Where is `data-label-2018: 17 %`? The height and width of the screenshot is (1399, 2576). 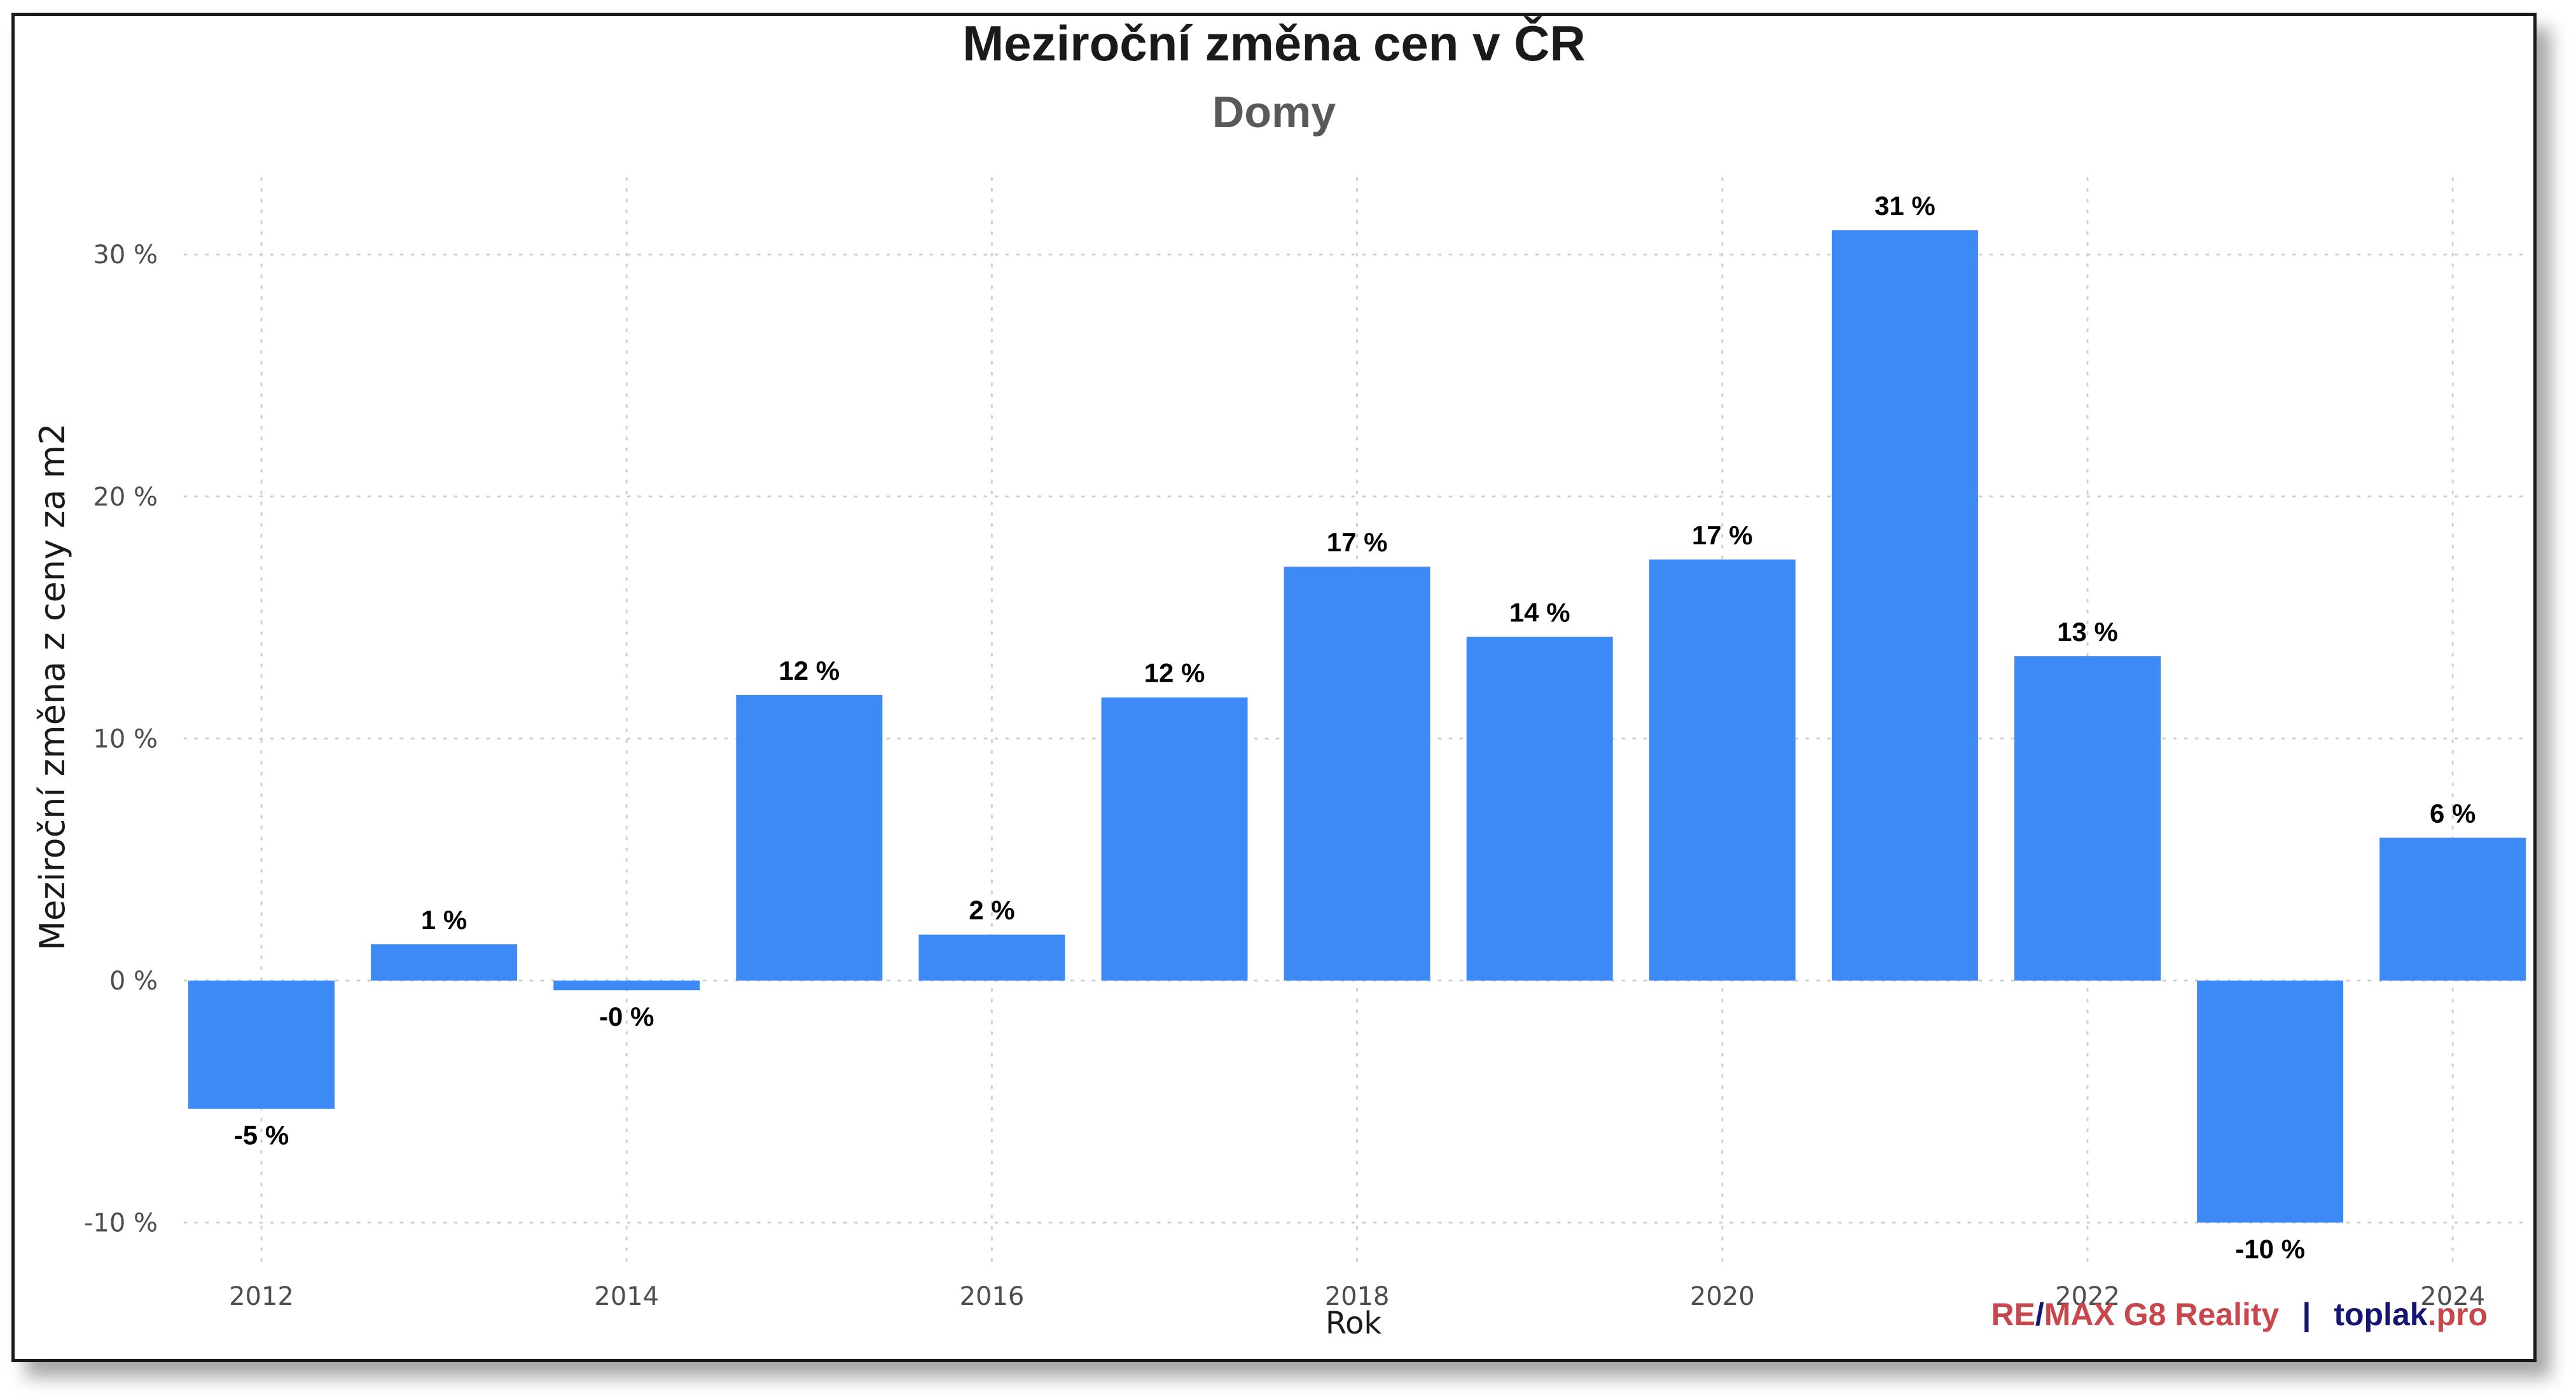 data-label-2018: 17 % is located at coordinates (1357, 542).